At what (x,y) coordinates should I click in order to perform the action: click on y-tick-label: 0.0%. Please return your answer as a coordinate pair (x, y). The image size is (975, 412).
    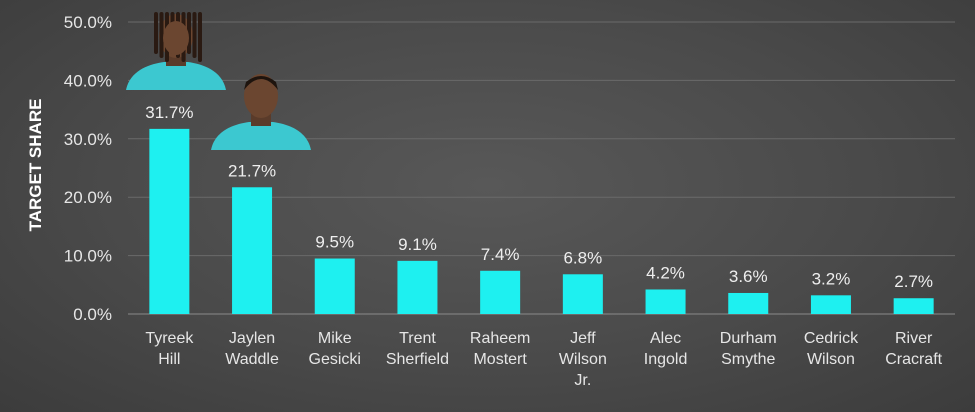
    Looking at the image, I should click on (92, 314).